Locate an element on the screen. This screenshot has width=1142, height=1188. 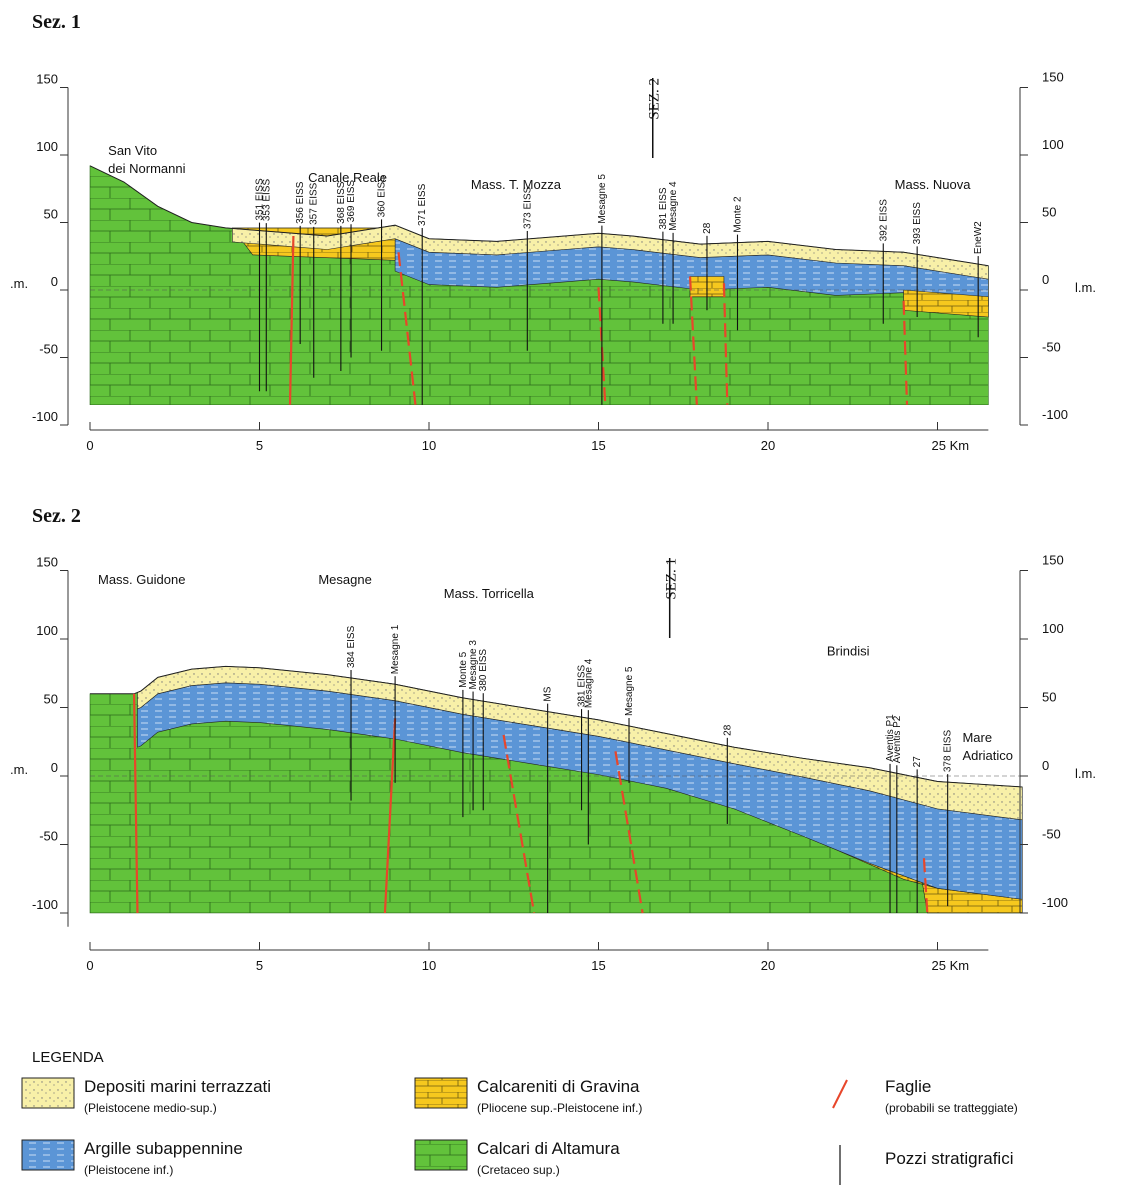
well-label: Monte 2 is located at coordinates (737, 214).